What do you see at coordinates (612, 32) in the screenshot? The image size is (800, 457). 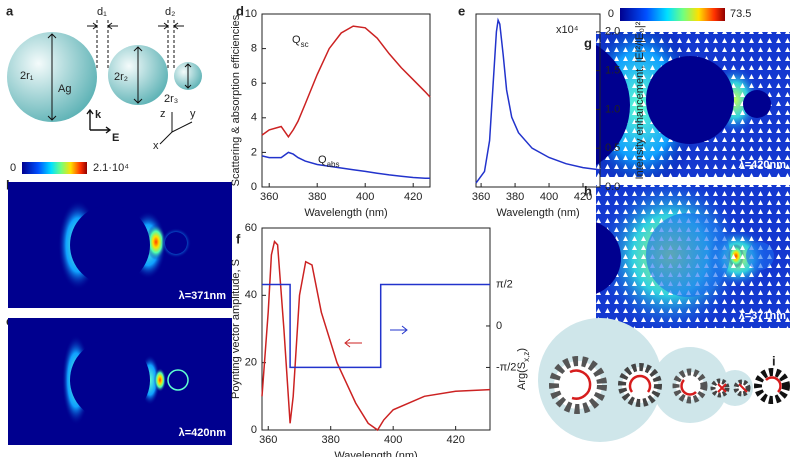 I see `y-tick-label: 2.0` at bounding box center [612, 32].